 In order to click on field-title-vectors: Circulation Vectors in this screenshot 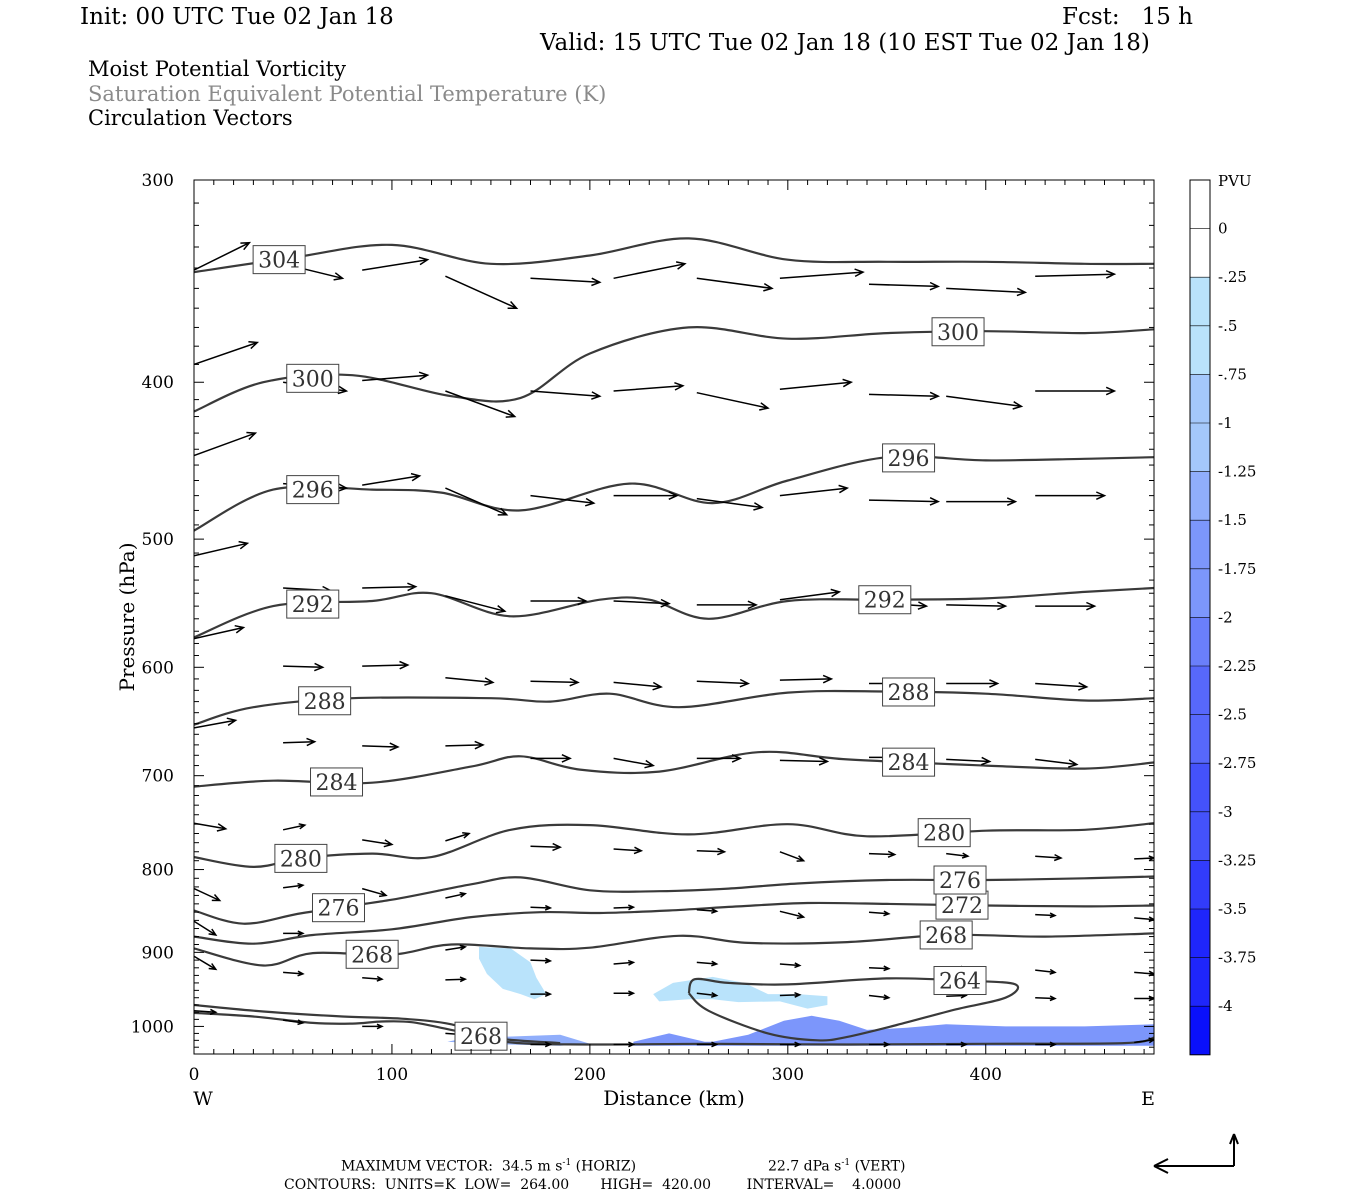, I will do `click(190, 118)`.